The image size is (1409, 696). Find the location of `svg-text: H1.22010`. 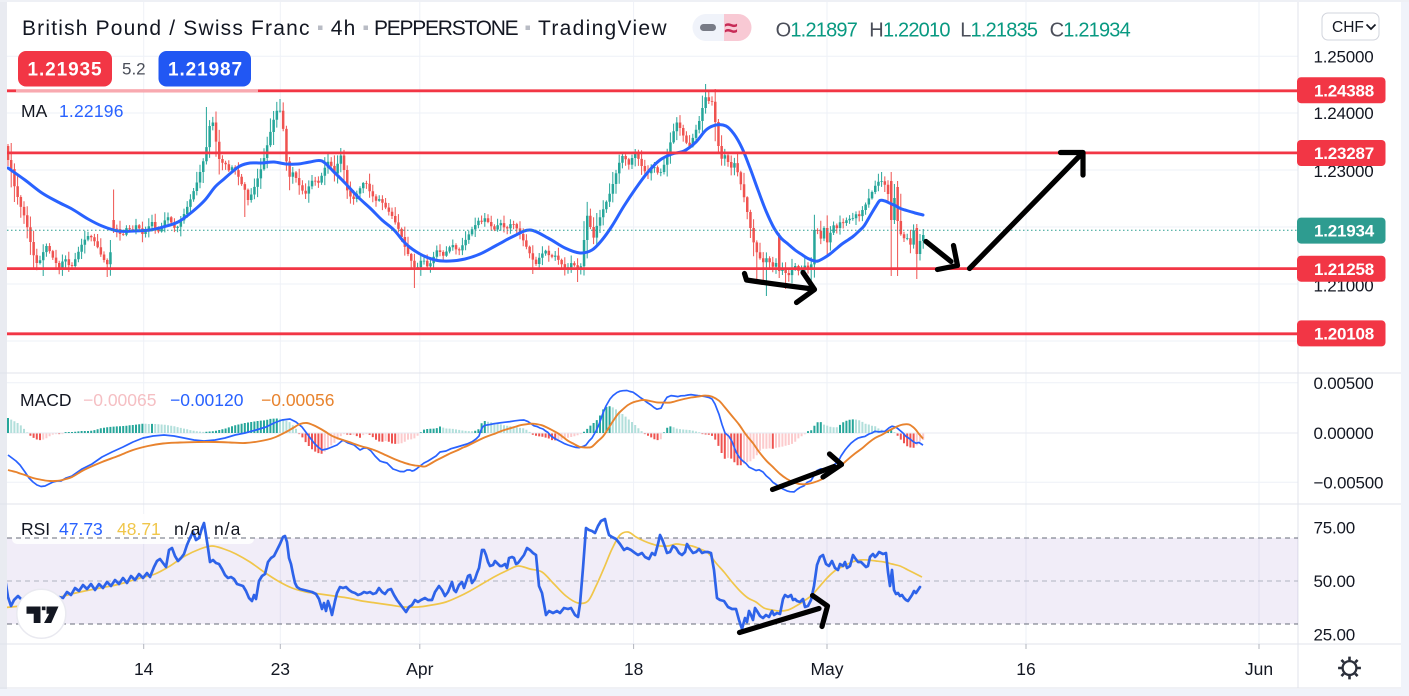

svg-text: H1.22010 is located at coordinates (909, 31).